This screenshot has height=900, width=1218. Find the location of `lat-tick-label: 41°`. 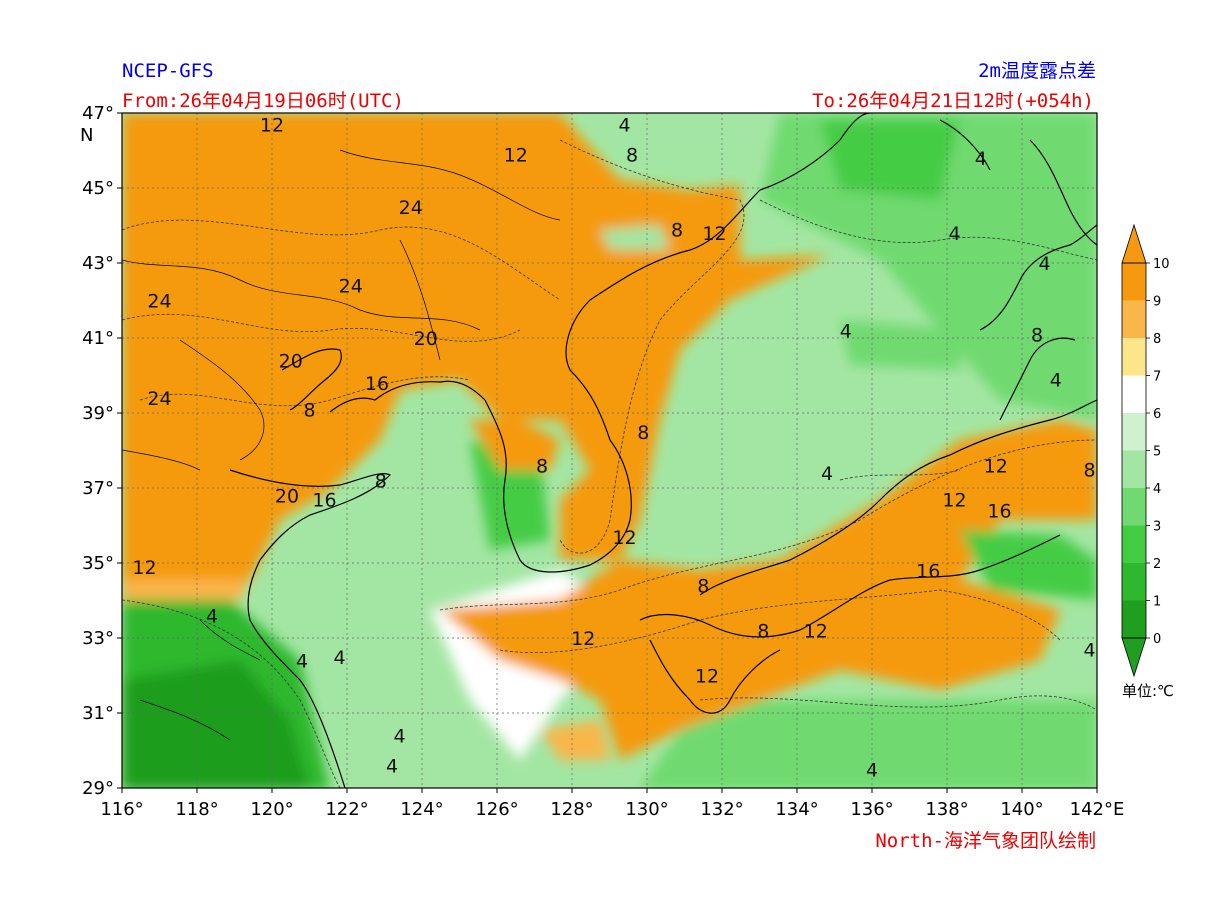

lat-tick-label: 41° is located at coordinates (98, 338).